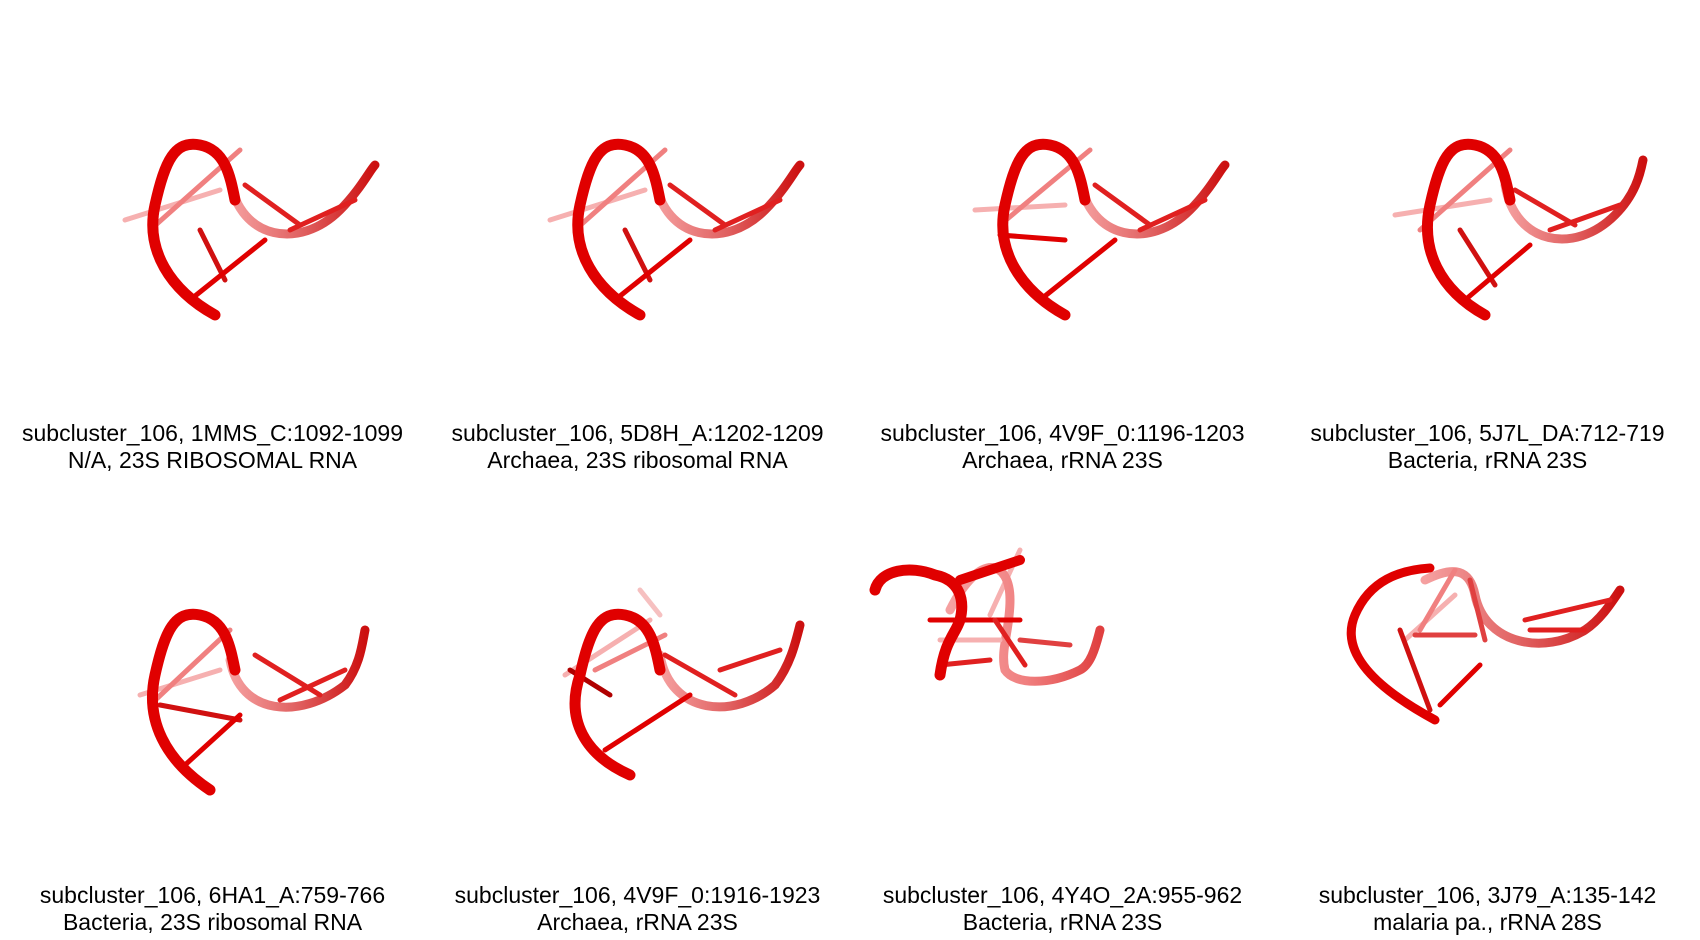  Describe the element at coordinates (212, 922) in the screenshot. I see `panel-subtitle: Bacteria, 23S ribosomal RNA` at that location.